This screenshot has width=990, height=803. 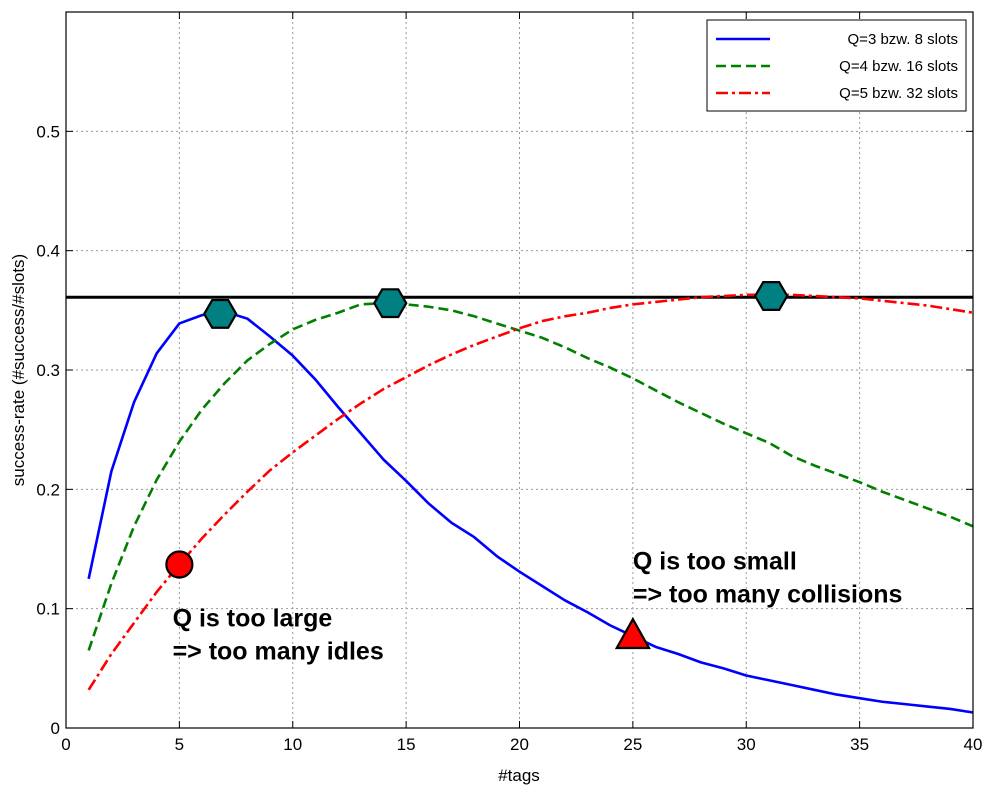 What do you see at coordinates (48, 131) in the screenshot?
I see `y-tick-label-5: 0.5` at bounding box center [48, 131].